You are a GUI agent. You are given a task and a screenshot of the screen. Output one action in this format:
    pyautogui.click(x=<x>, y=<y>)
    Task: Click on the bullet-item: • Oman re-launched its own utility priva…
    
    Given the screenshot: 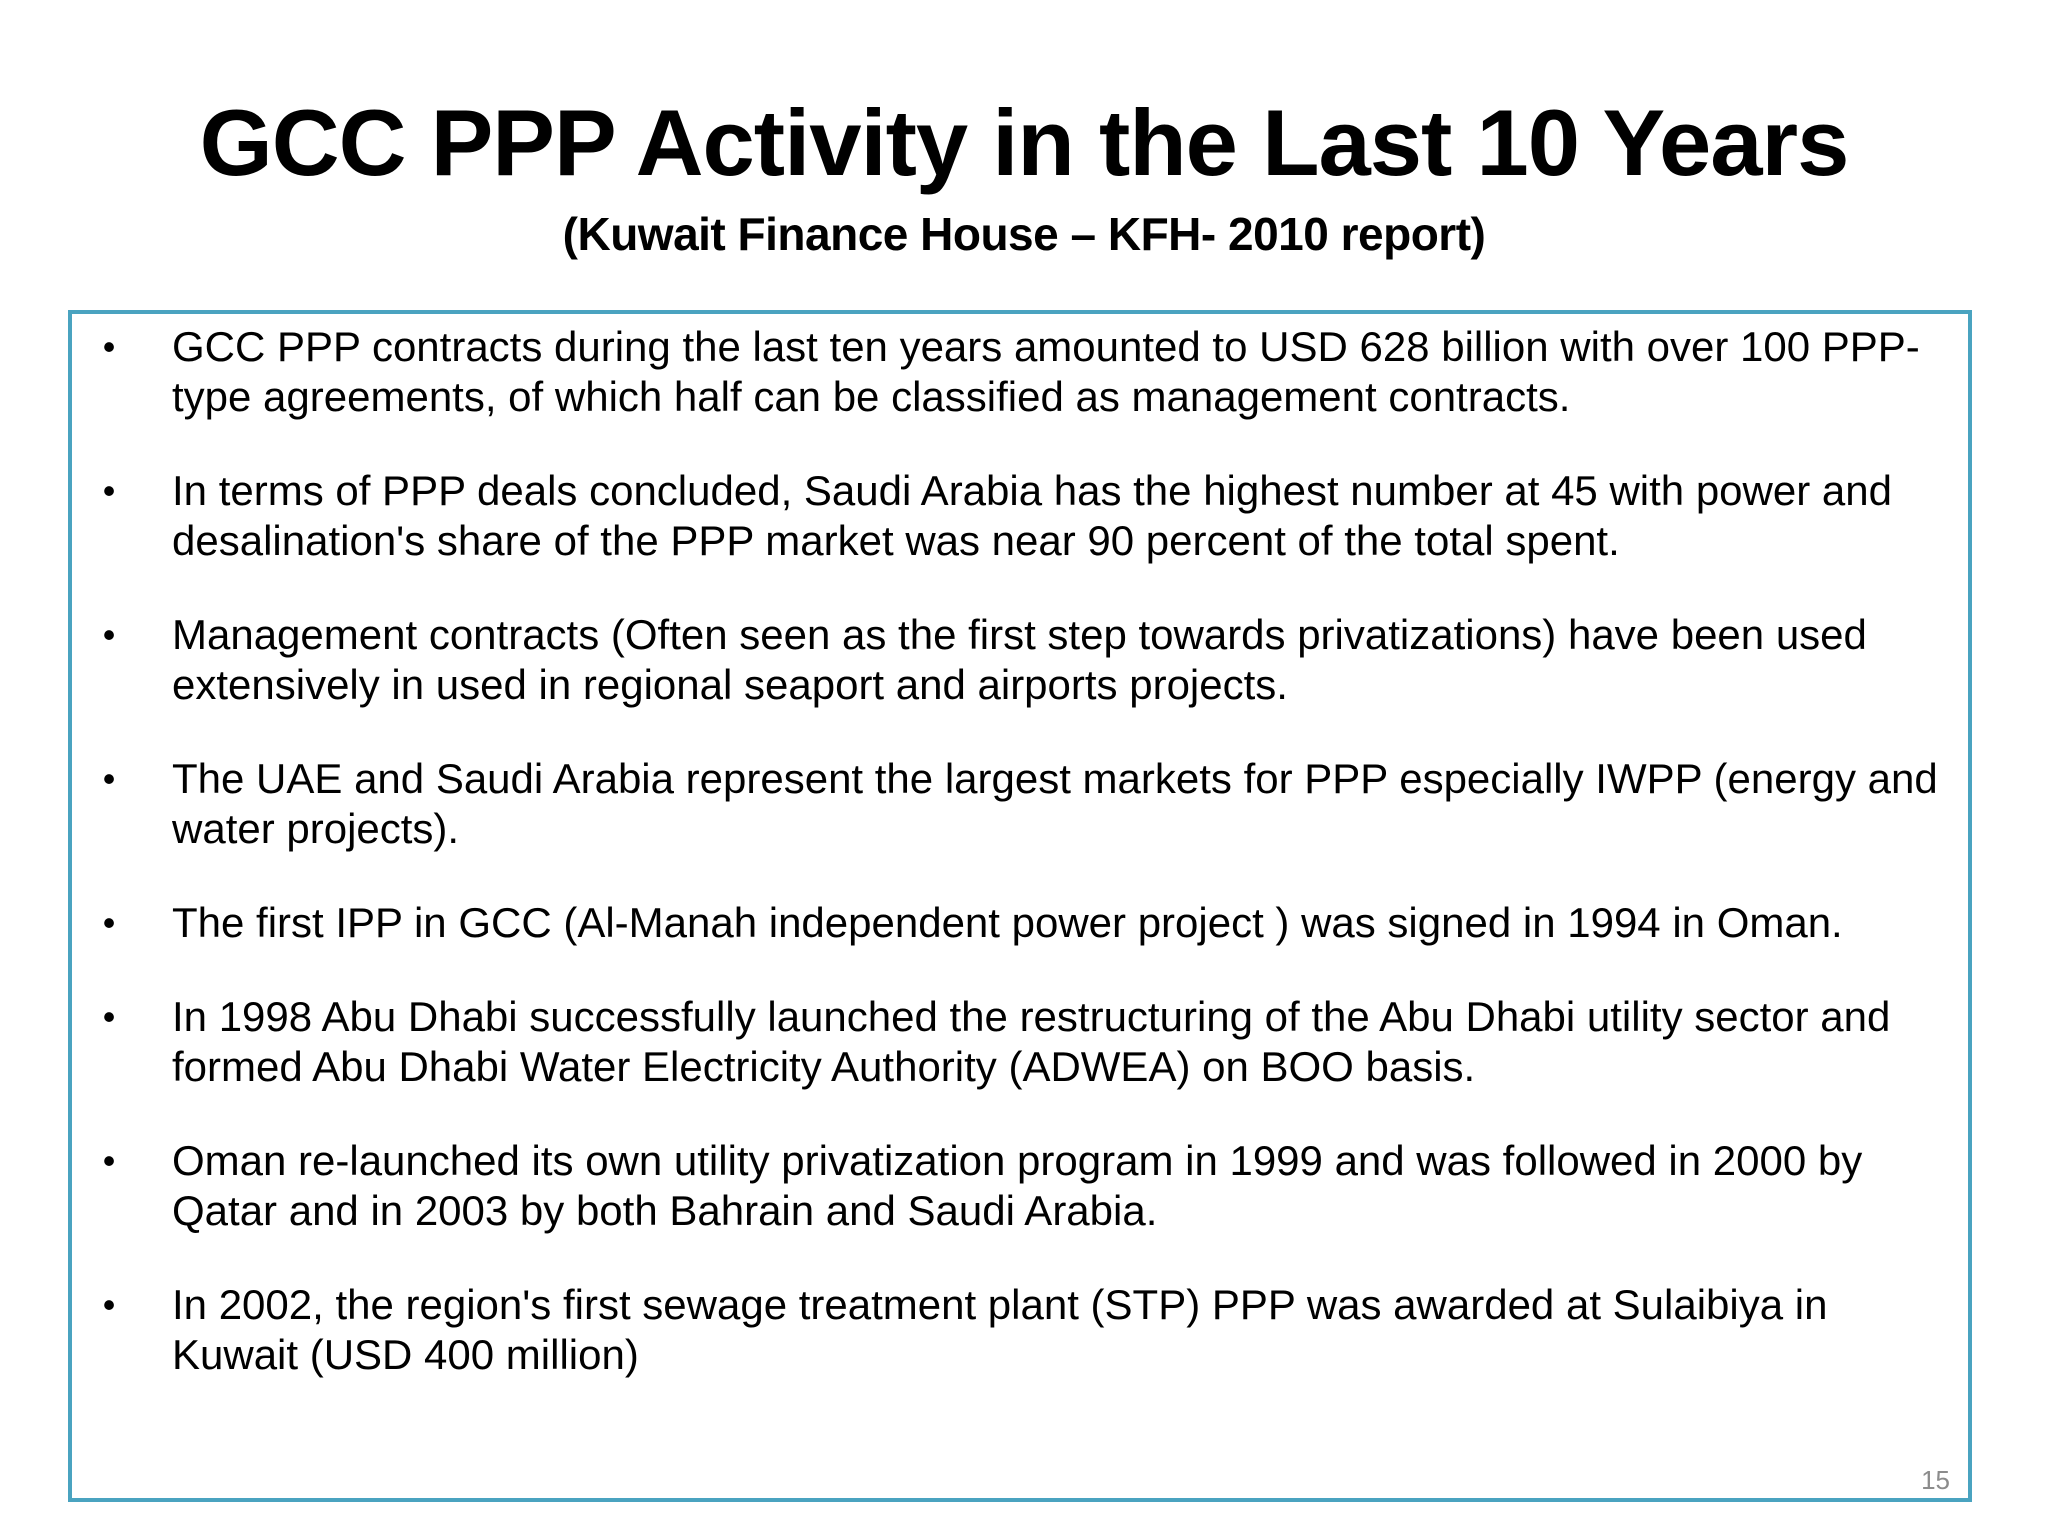 What is the action you would take?
    pyautogui.click(x=1020, y=1186)
    